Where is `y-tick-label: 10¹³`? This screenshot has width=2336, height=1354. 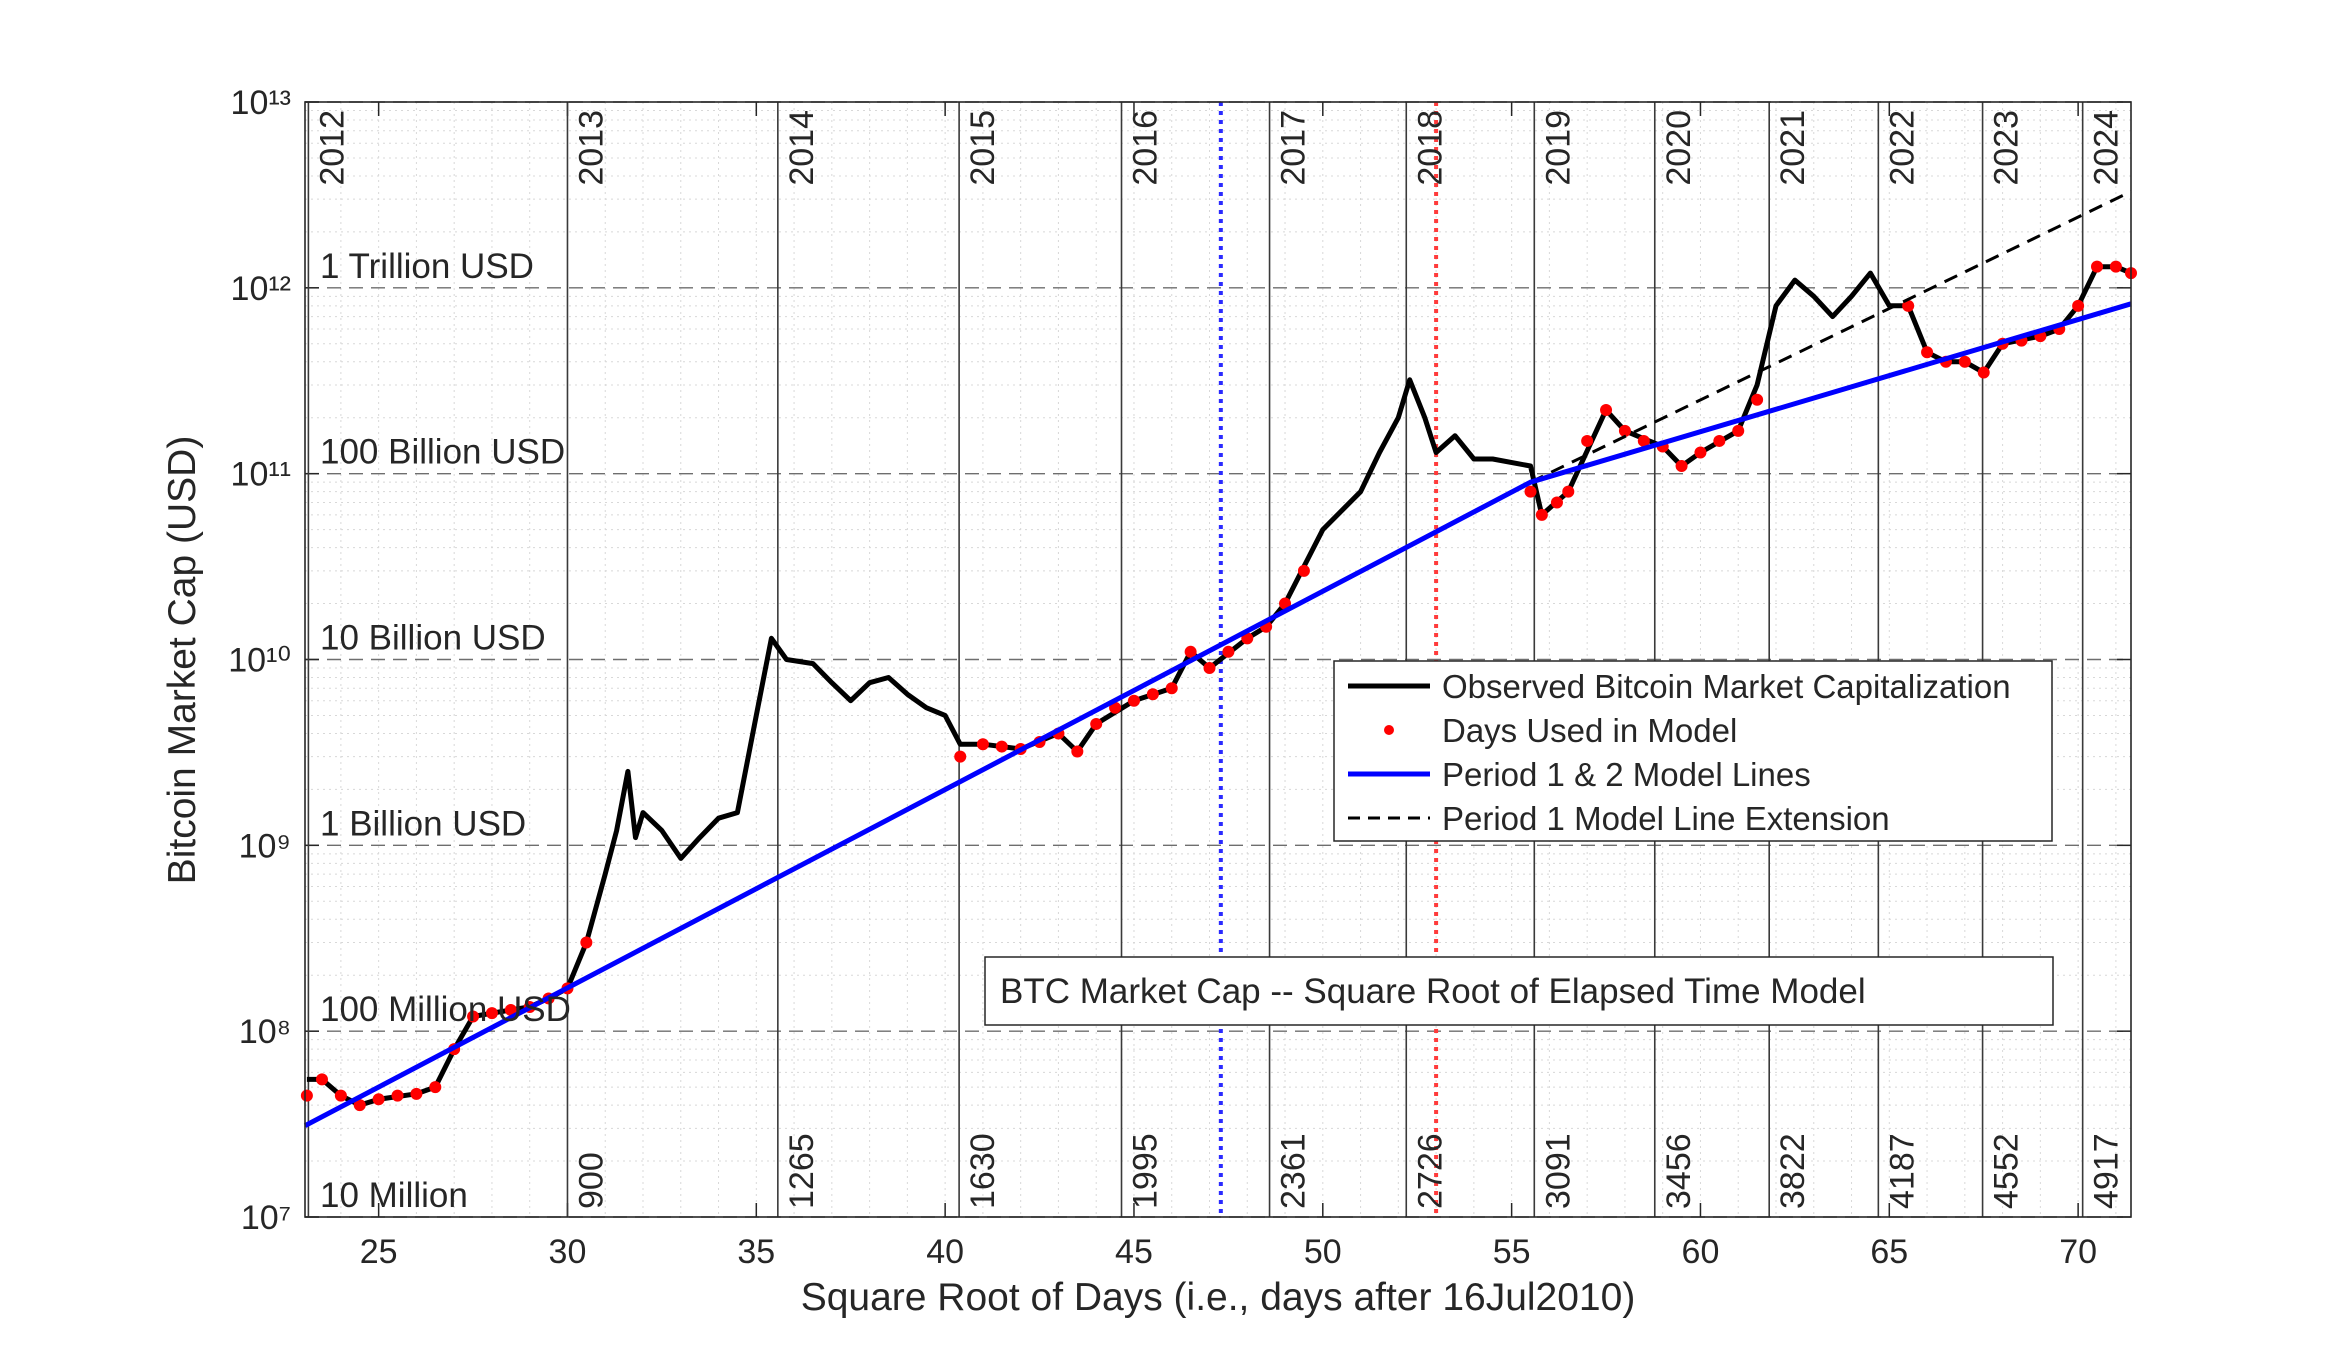
y-tick-label: 10¹³ is located at coordinates (261, 103).